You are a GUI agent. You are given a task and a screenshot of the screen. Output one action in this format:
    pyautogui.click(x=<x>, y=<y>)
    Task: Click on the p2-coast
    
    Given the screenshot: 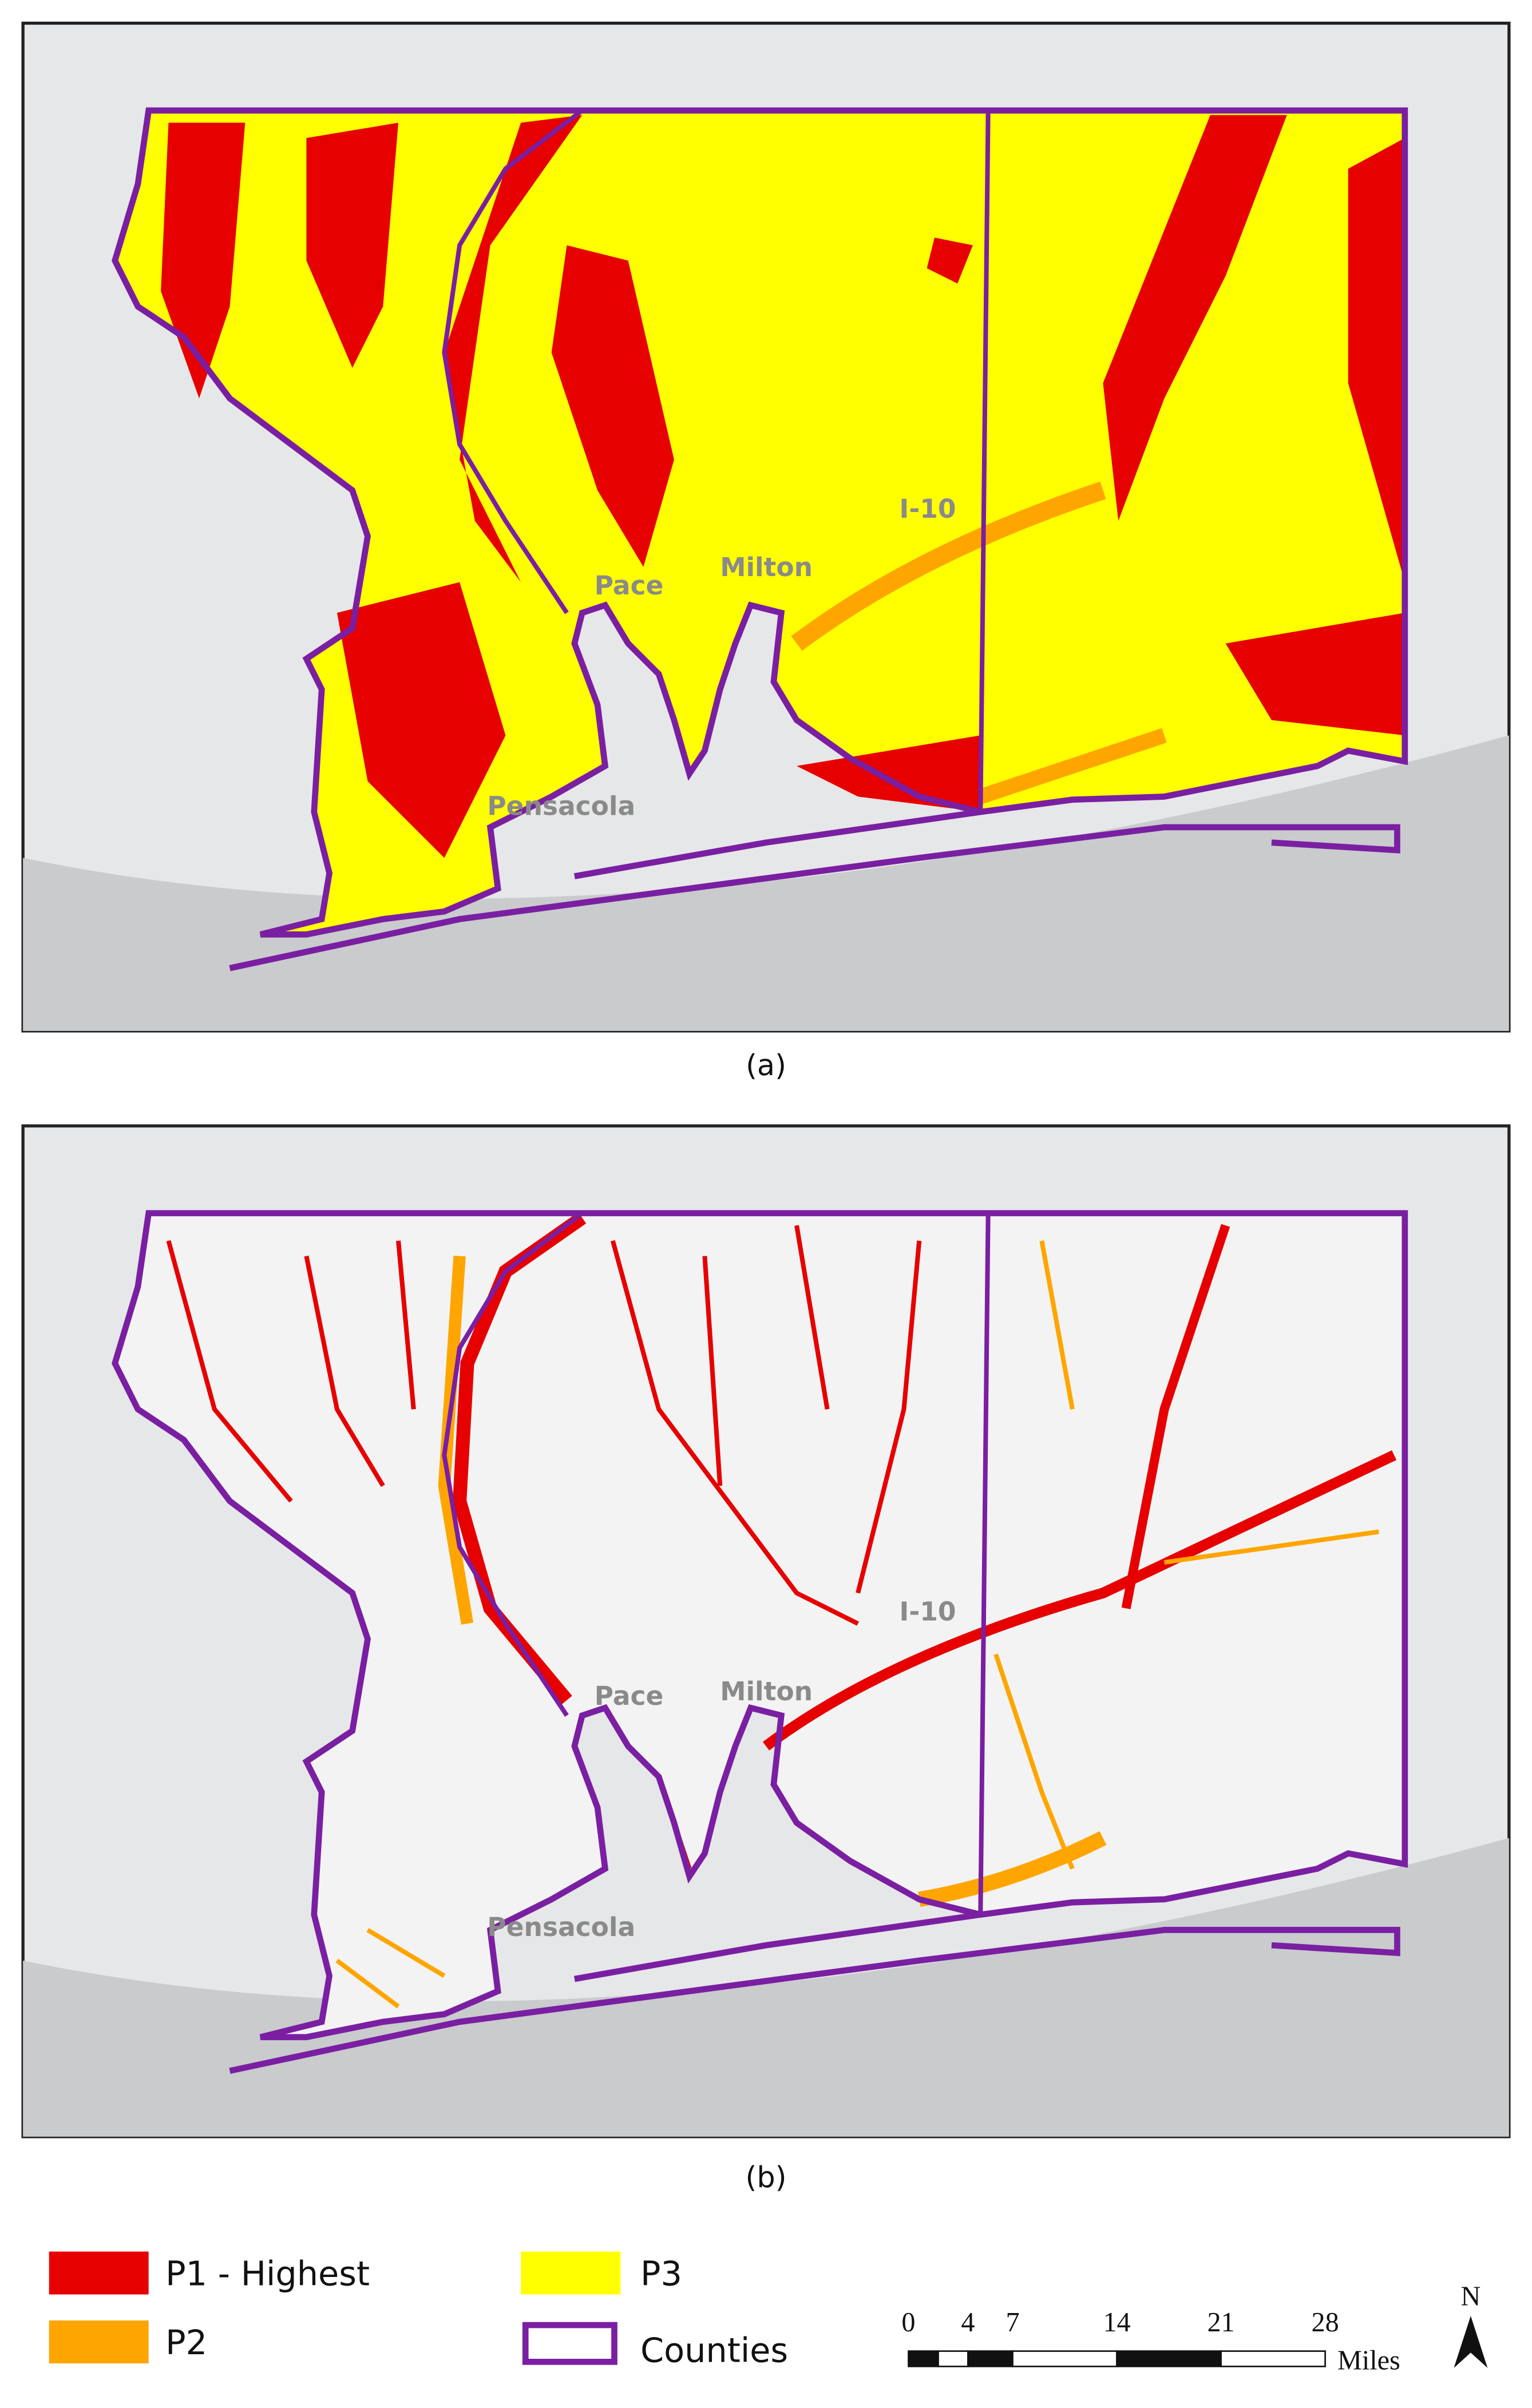 What is the action you would take?
    pyautogui.click(x=1072, y=766)
    